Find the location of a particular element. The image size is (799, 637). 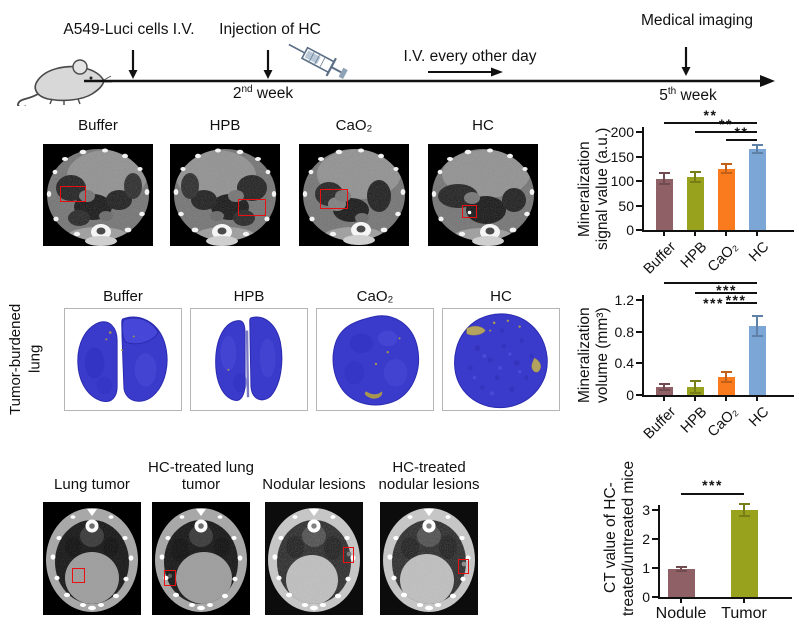

y-tick-label: 0.4 is located at coordinates (624, 363).